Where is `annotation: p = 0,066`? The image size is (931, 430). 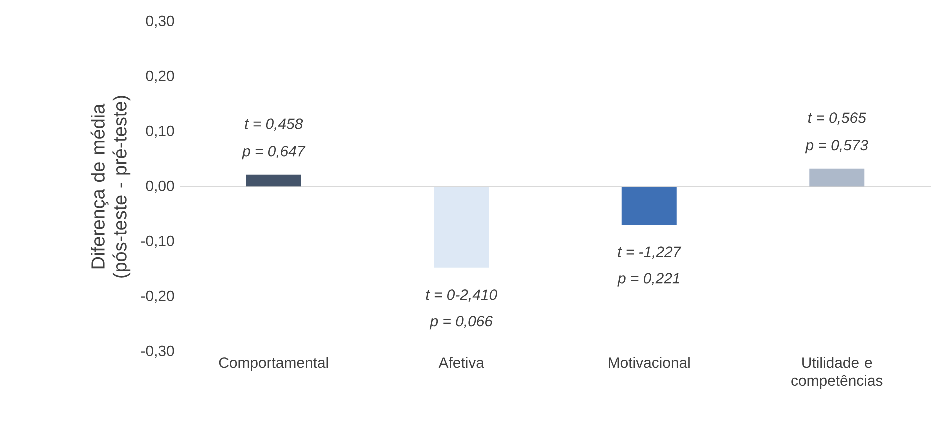 annotation: p = 0,066 is located at coordinates (461, 323).